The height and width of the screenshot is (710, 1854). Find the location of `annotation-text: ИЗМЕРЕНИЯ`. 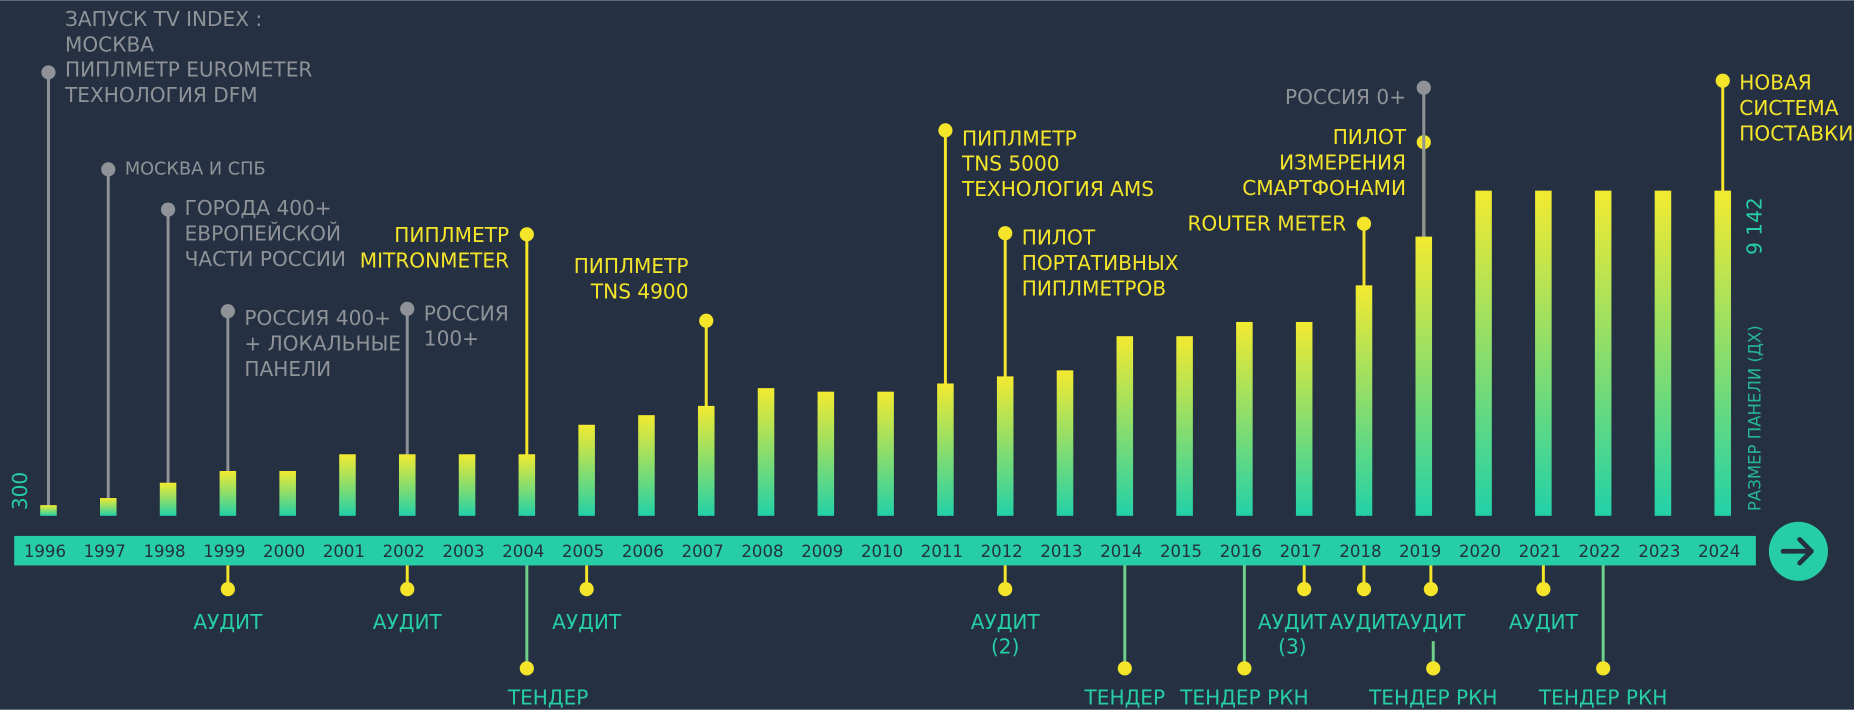

annotation-text: ИЗМЕРЕНИЯ is located at coordinates (1342, 163).